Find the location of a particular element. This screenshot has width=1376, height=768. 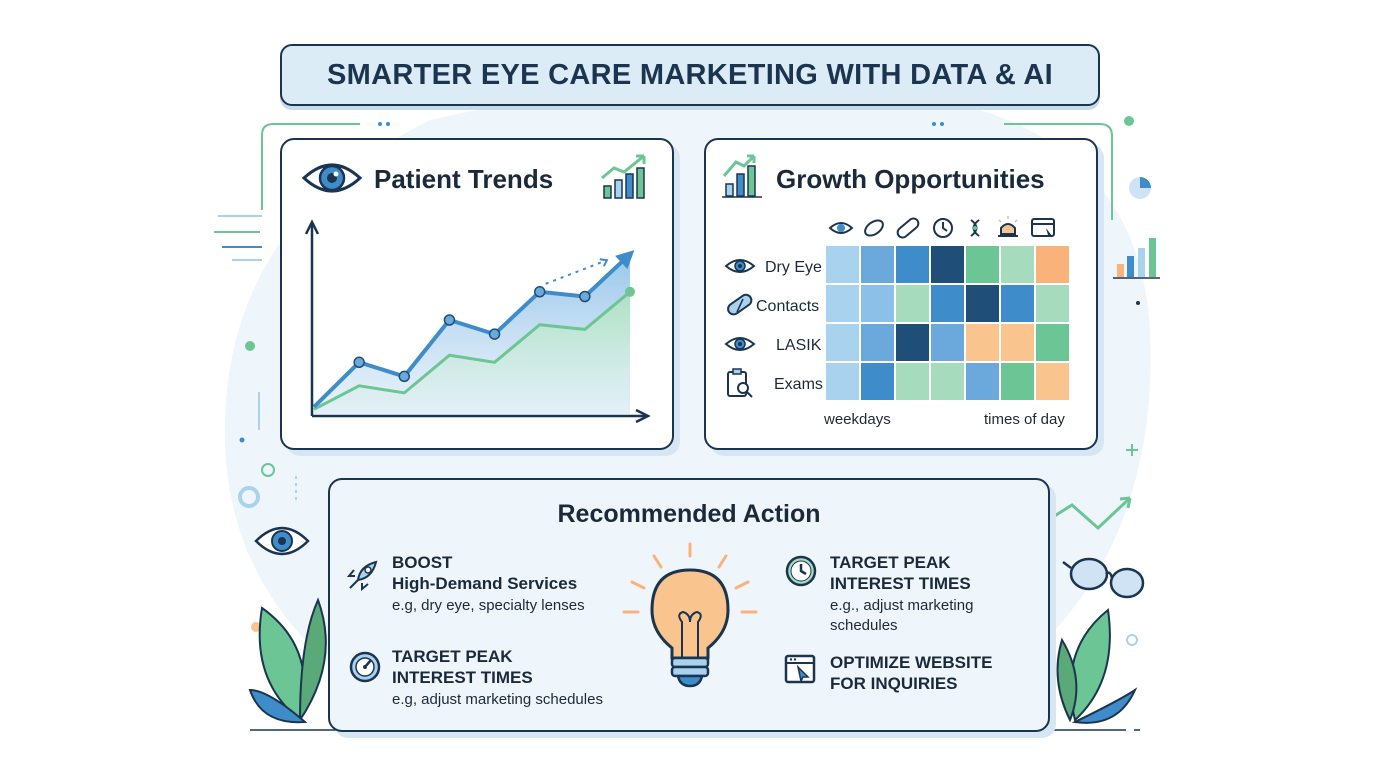

action-4-title-line1: OPTIMIZE WEBSITE is located at coordinates (911, 662).